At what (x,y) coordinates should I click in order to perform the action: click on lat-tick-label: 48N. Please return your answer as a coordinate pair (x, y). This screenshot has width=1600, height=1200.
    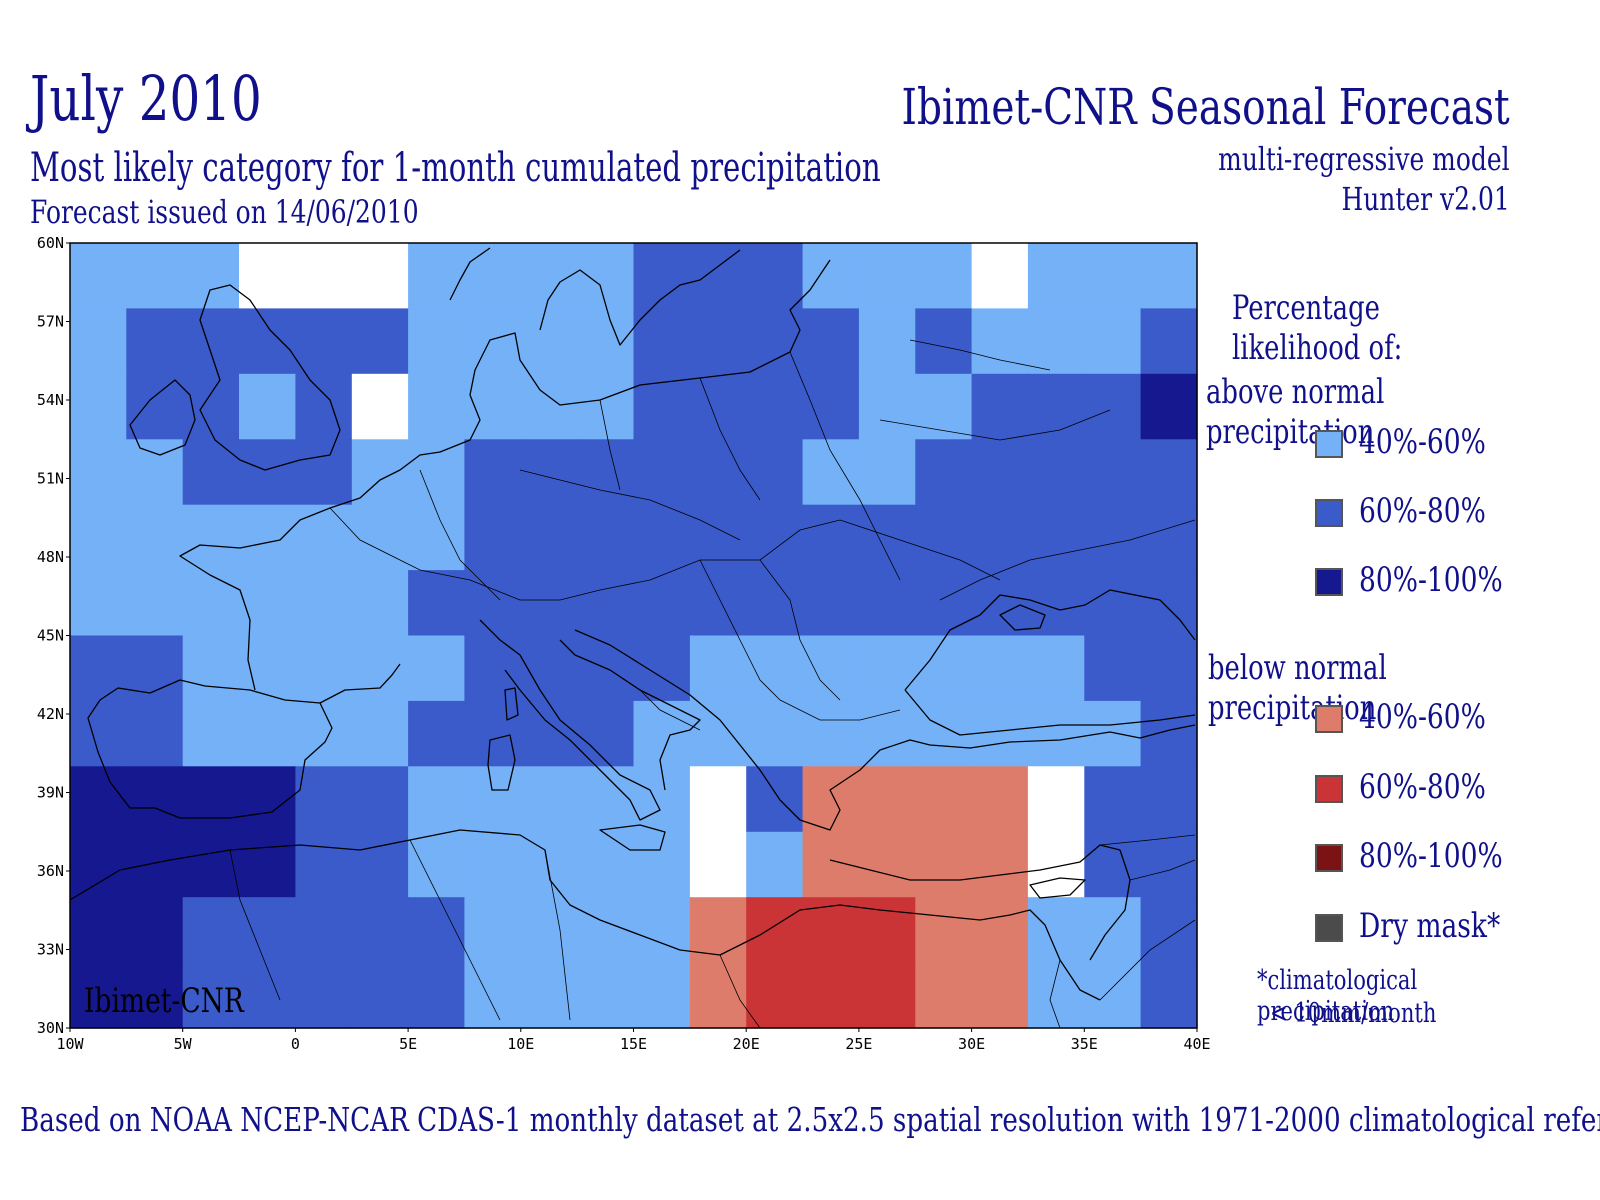
    Looking at the image, I should click on (50, 557).